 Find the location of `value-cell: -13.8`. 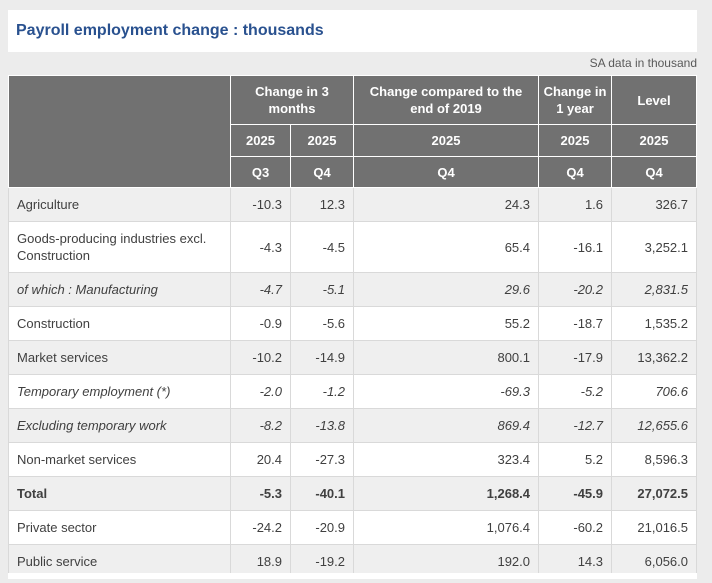

value-cell: -13.8 is located at coordinates (322, 425).